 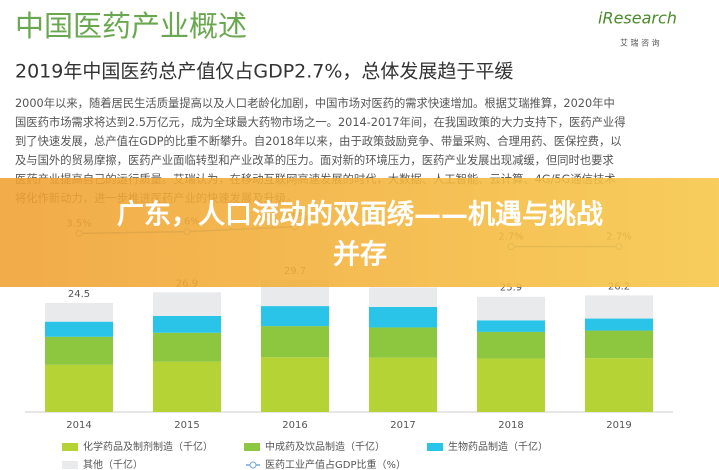 I want to click on x-tick-label: 2015, so click(x=186, y=425).